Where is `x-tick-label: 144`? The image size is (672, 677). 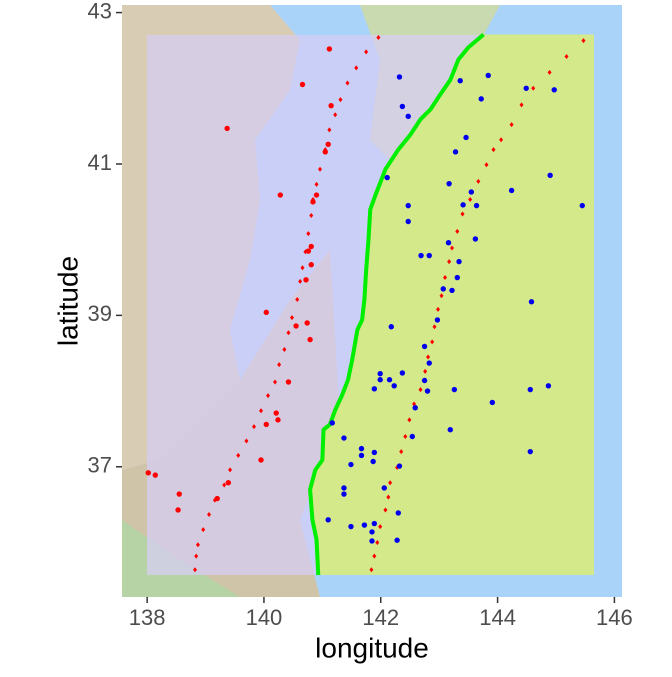
x-tick-label: 144 is located at coordinates (497, 617).